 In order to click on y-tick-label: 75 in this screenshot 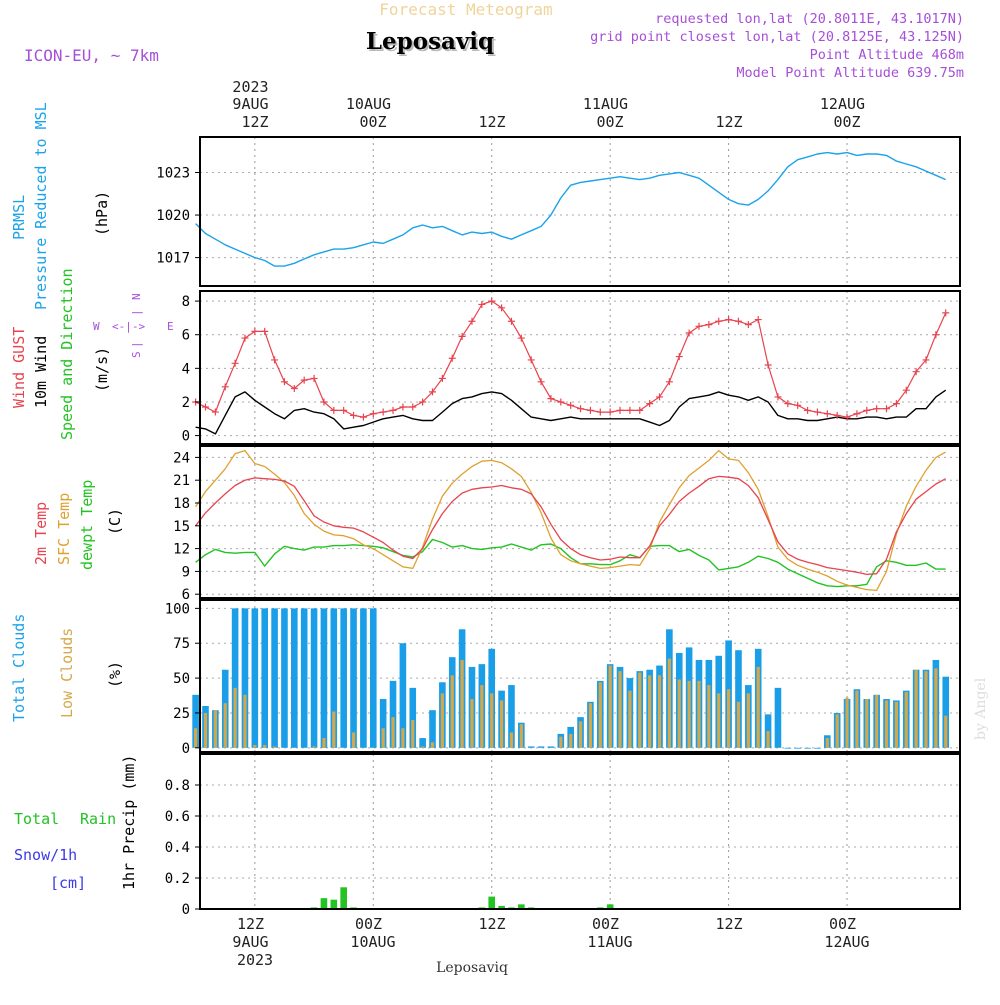, I will do `click(181, 644)`.